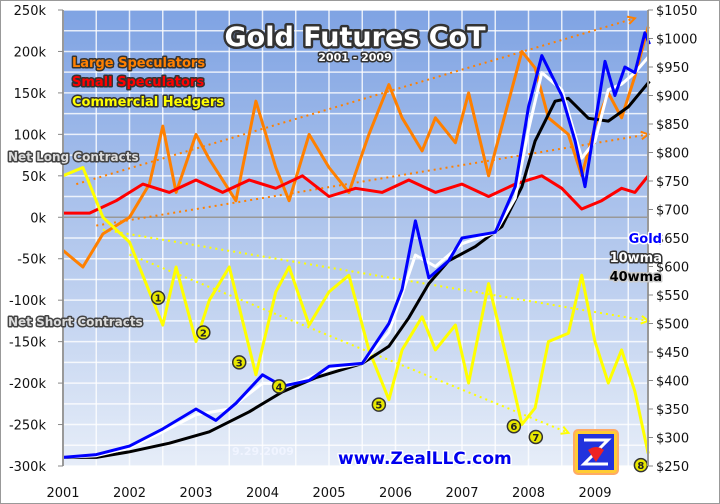  Describe the element at coordinates (672, 211) in the screenshot. I see `right-tick-label: $700` at that location.